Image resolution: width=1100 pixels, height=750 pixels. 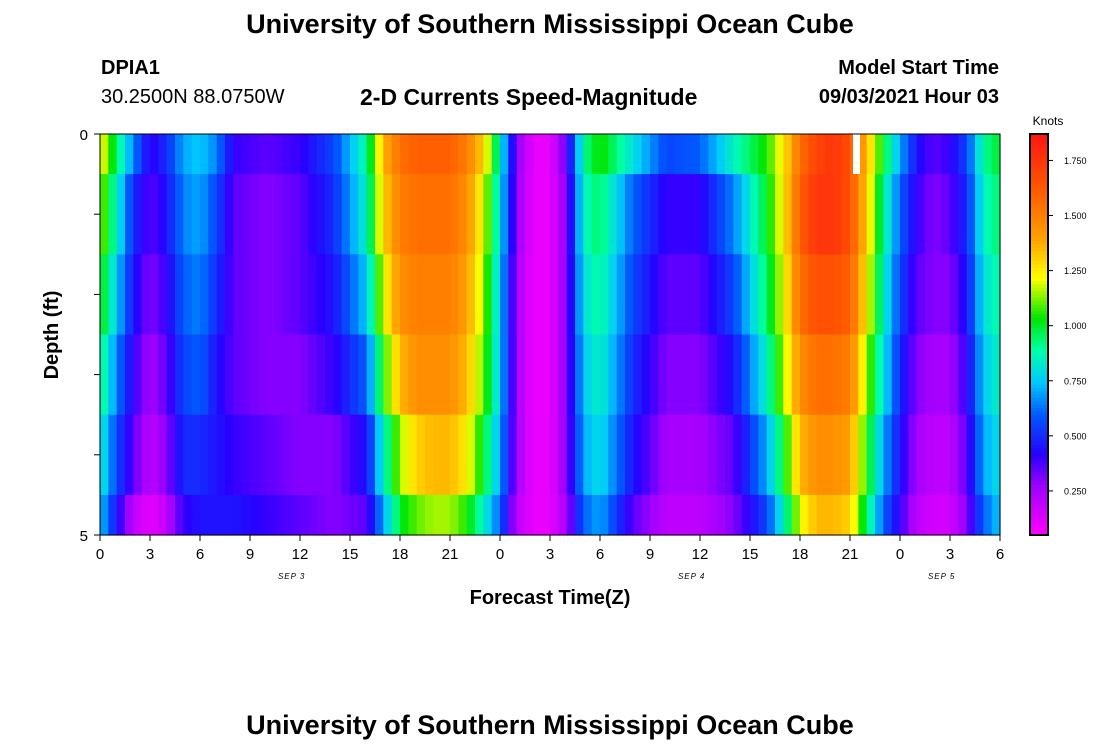 I want to click on colorbar-tick-label: 0.250, so click(x=1075, y=491).